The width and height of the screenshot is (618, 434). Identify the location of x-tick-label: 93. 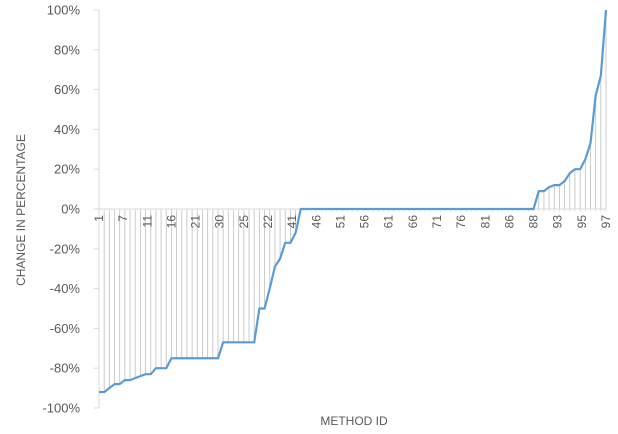
(558, 222).